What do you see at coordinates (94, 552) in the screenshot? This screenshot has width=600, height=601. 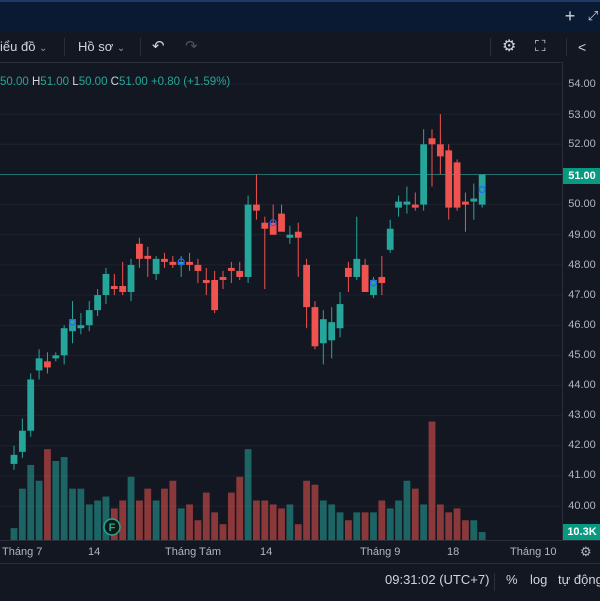 I see `time-tick-label: 14` at bounding box center [94, 552].